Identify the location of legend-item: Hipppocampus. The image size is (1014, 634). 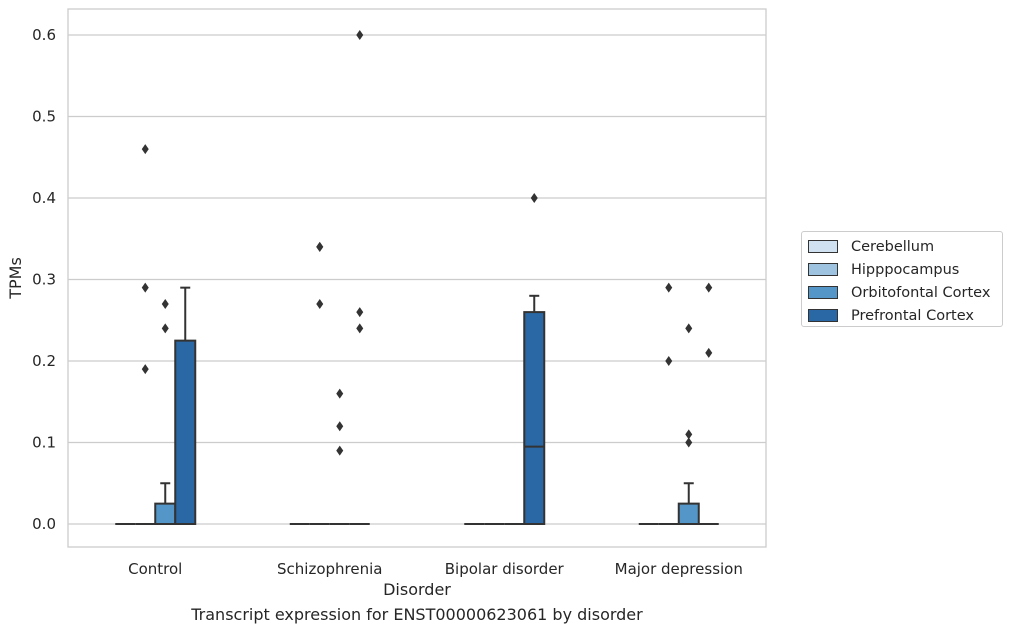
(905, 269).